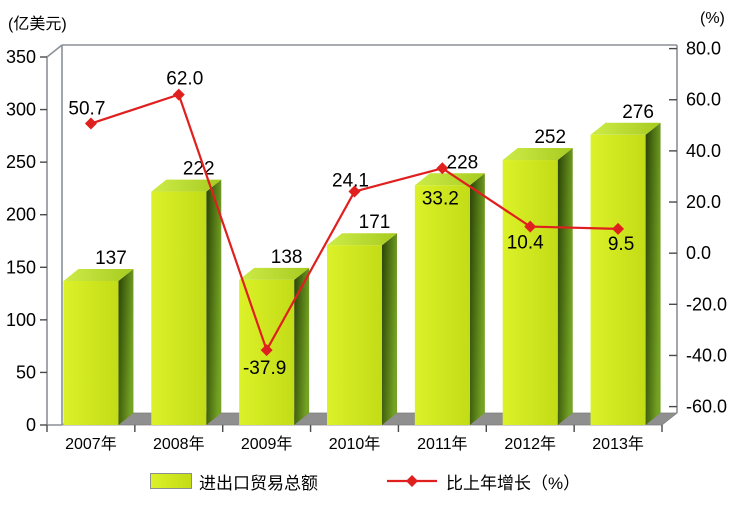  What do you see at coordinates (21, 267) in the screenshot?
I see `left-axis-tick-label: 150` at bounding box center [21, 267].